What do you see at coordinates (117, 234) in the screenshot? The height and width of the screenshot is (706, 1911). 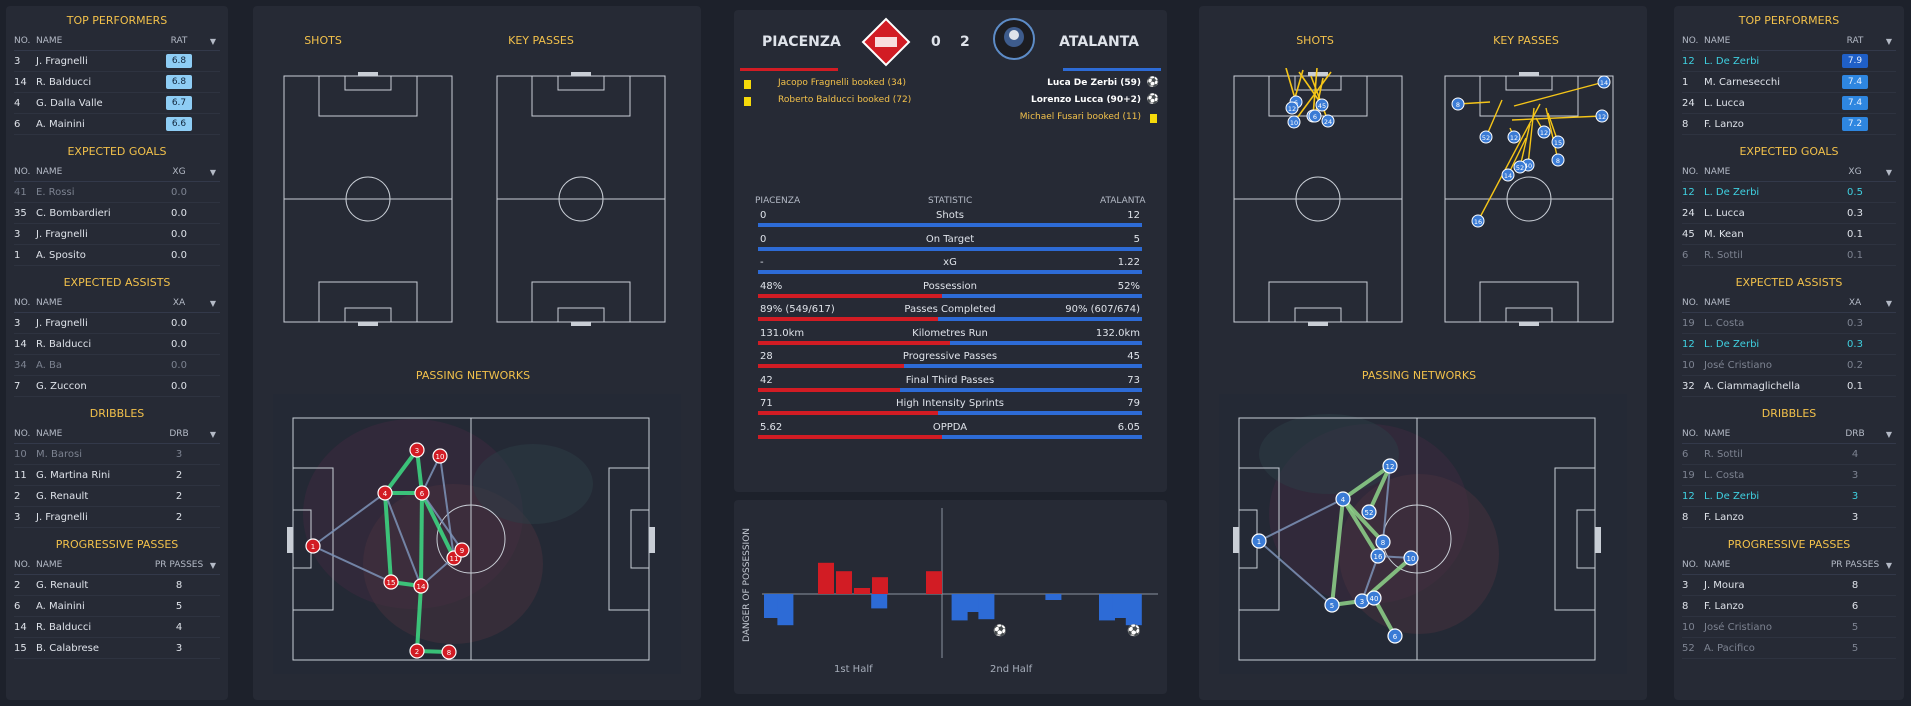 I see `table-row: 3 J. Fragnelli 0.0` at bounding box center [117, 234].